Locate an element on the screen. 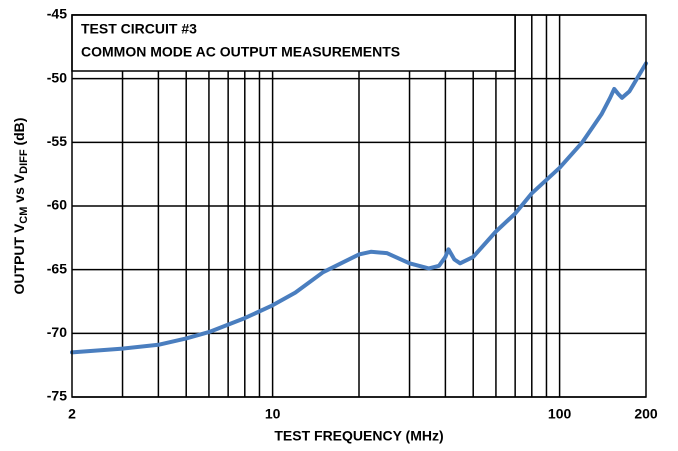 This screenshot has height=451, width=678. y-tick-label: -55 is located at coordinates (57, 141).